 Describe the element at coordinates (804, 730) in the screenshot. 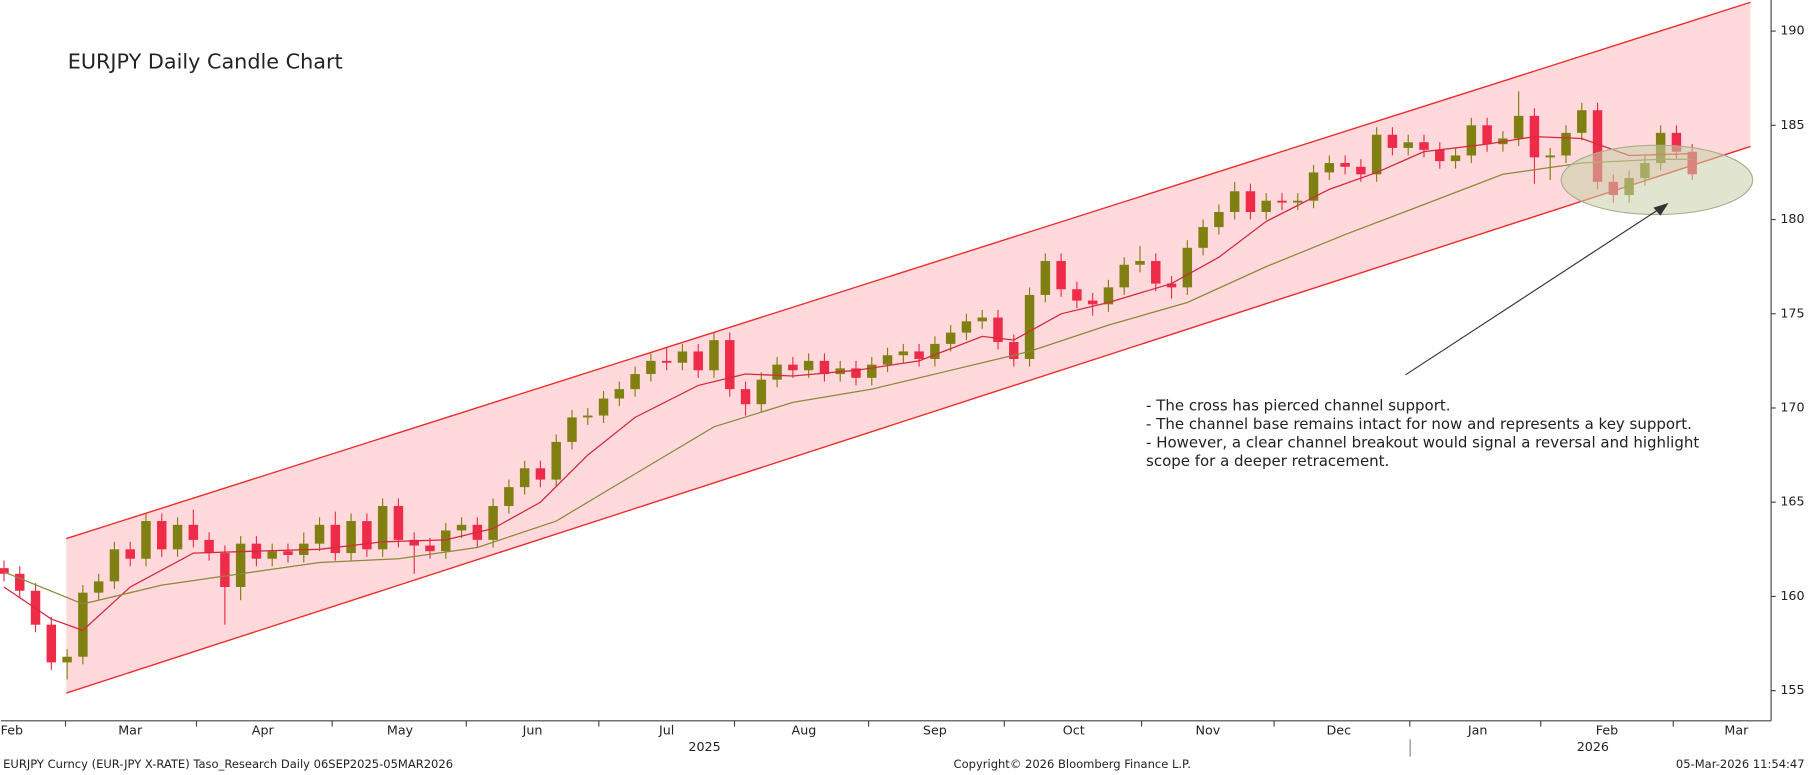

I see `x-tick-label: Aug` at that location.